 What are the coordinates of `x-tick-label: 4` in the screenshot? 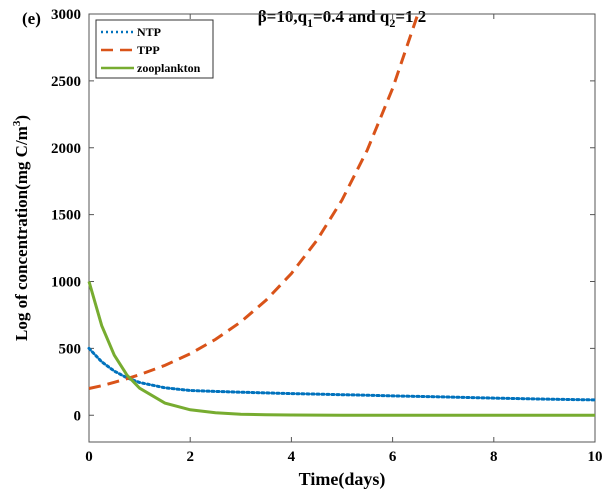 It's located at (292, 457).